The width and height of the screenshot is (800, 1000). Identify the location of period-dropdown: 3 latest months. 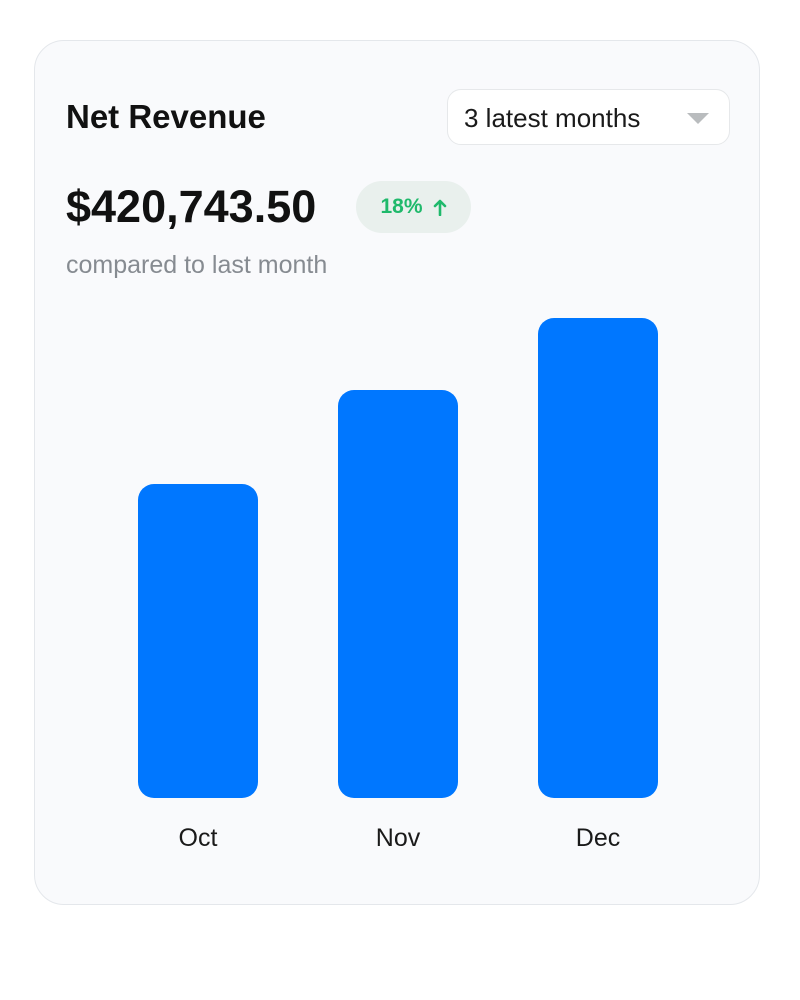
(588, 117).